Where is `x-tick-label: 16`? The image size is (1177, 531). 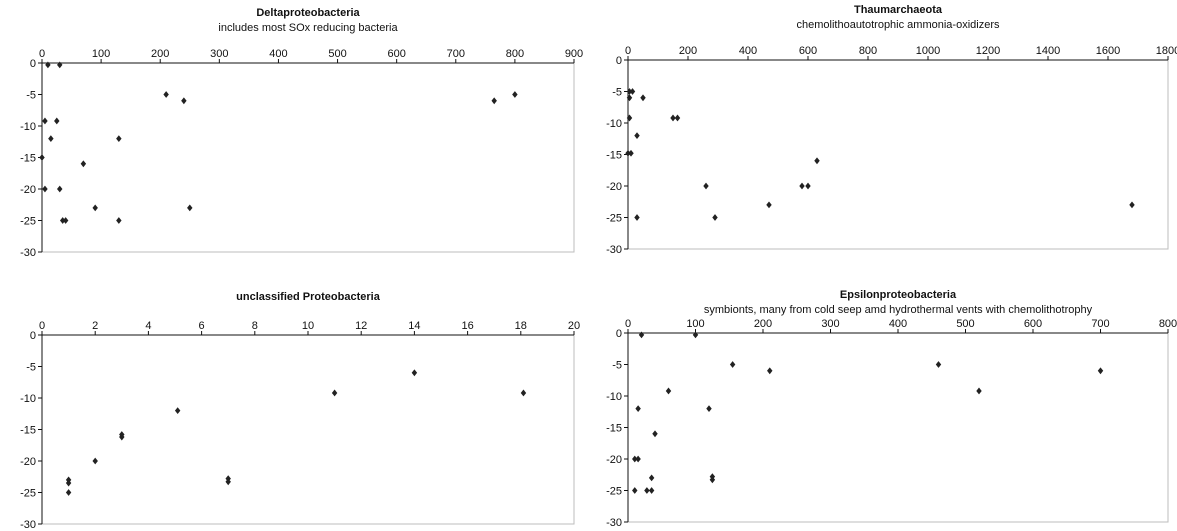 x-tick-label: 16 is located at coordinates (467, 326).